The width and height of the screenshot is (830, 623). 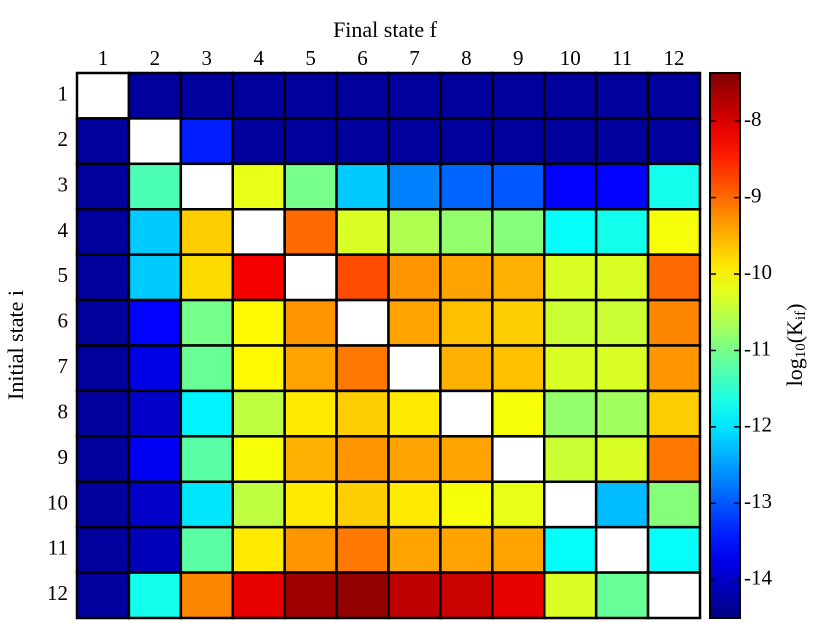 I want to click on x-tick-label: 8, so click(x=466, y=58).